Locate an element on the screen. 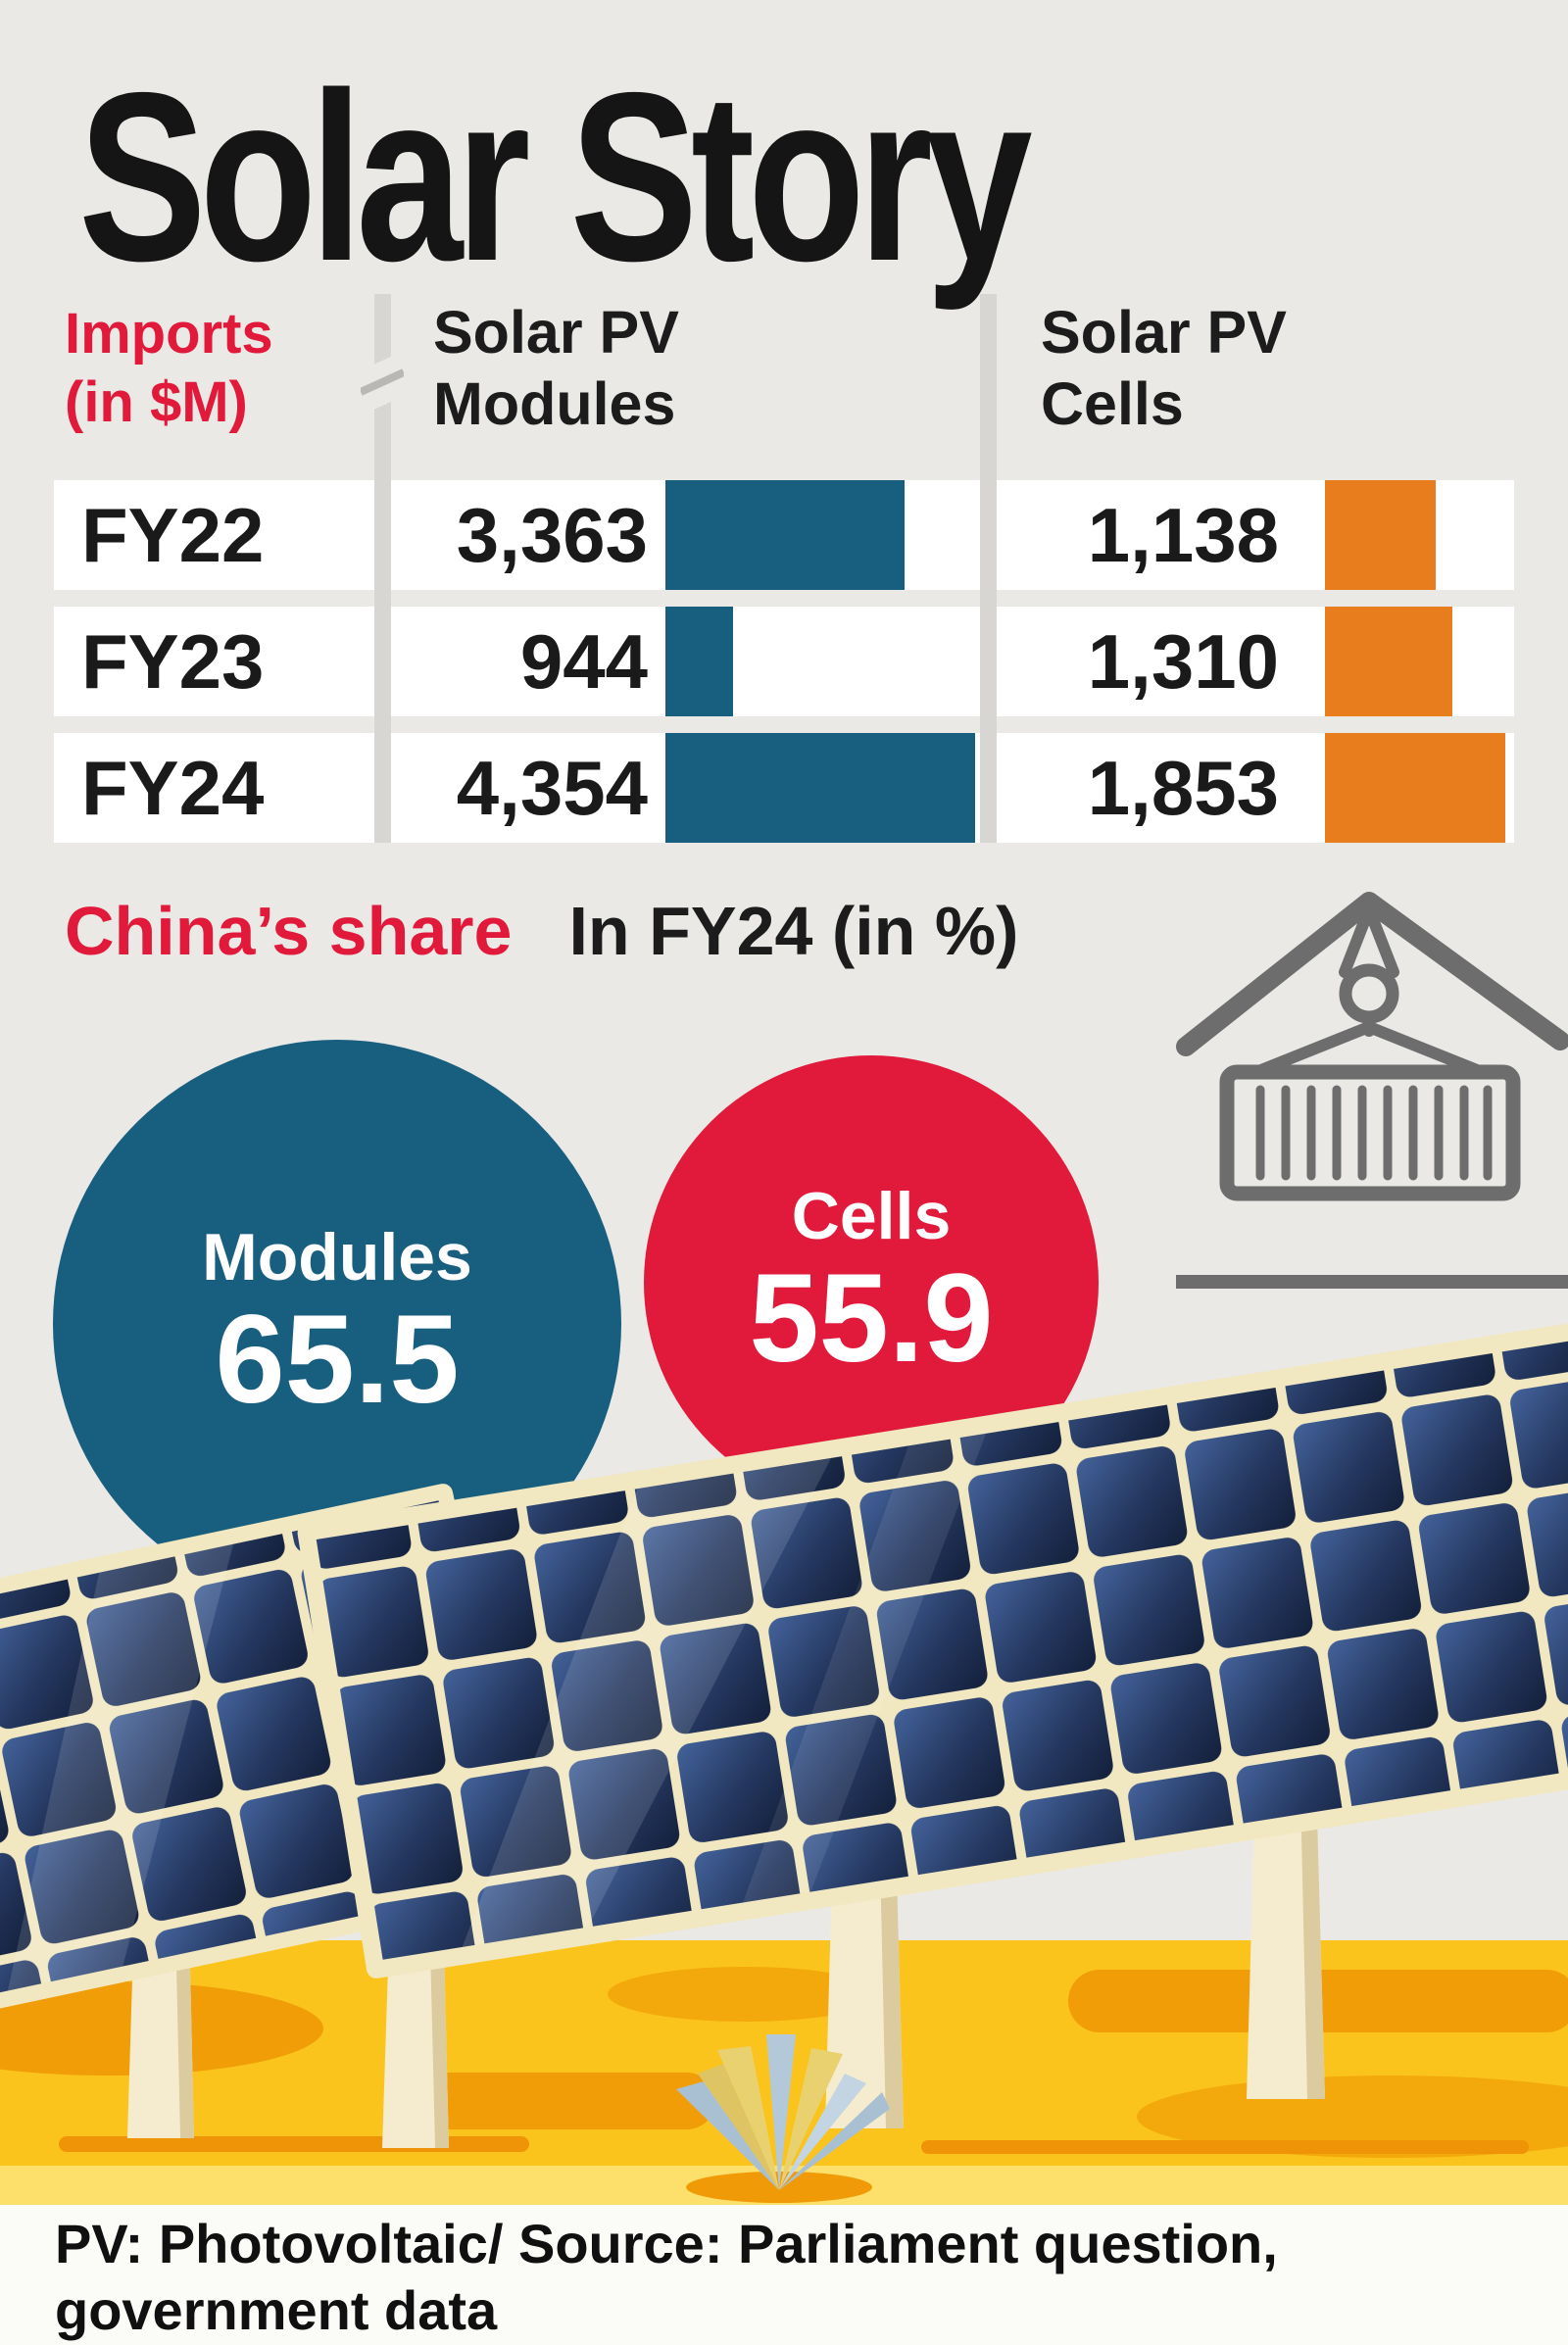 This screenshot has width=1568, height=2345. table-row: FY24 4,354 1,853 is located at coordinates (784, 788).